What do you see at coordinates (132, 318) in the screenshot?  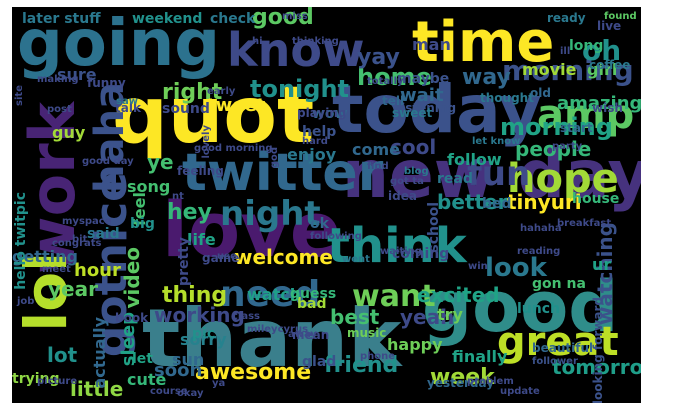 I see `word-book: book` at bounding box center [132, 318].